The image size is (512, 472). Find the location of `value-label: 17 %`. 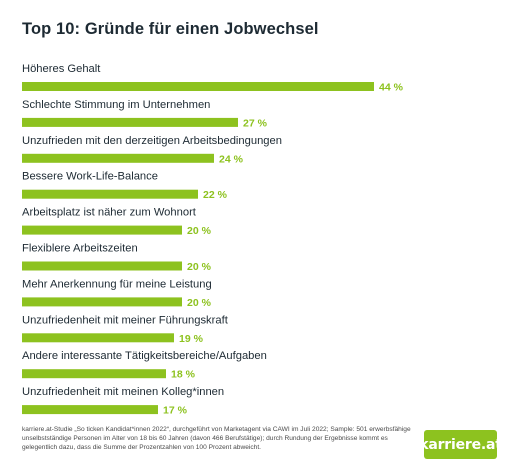

value-label: 17 % is located at coordinates (175, 411).